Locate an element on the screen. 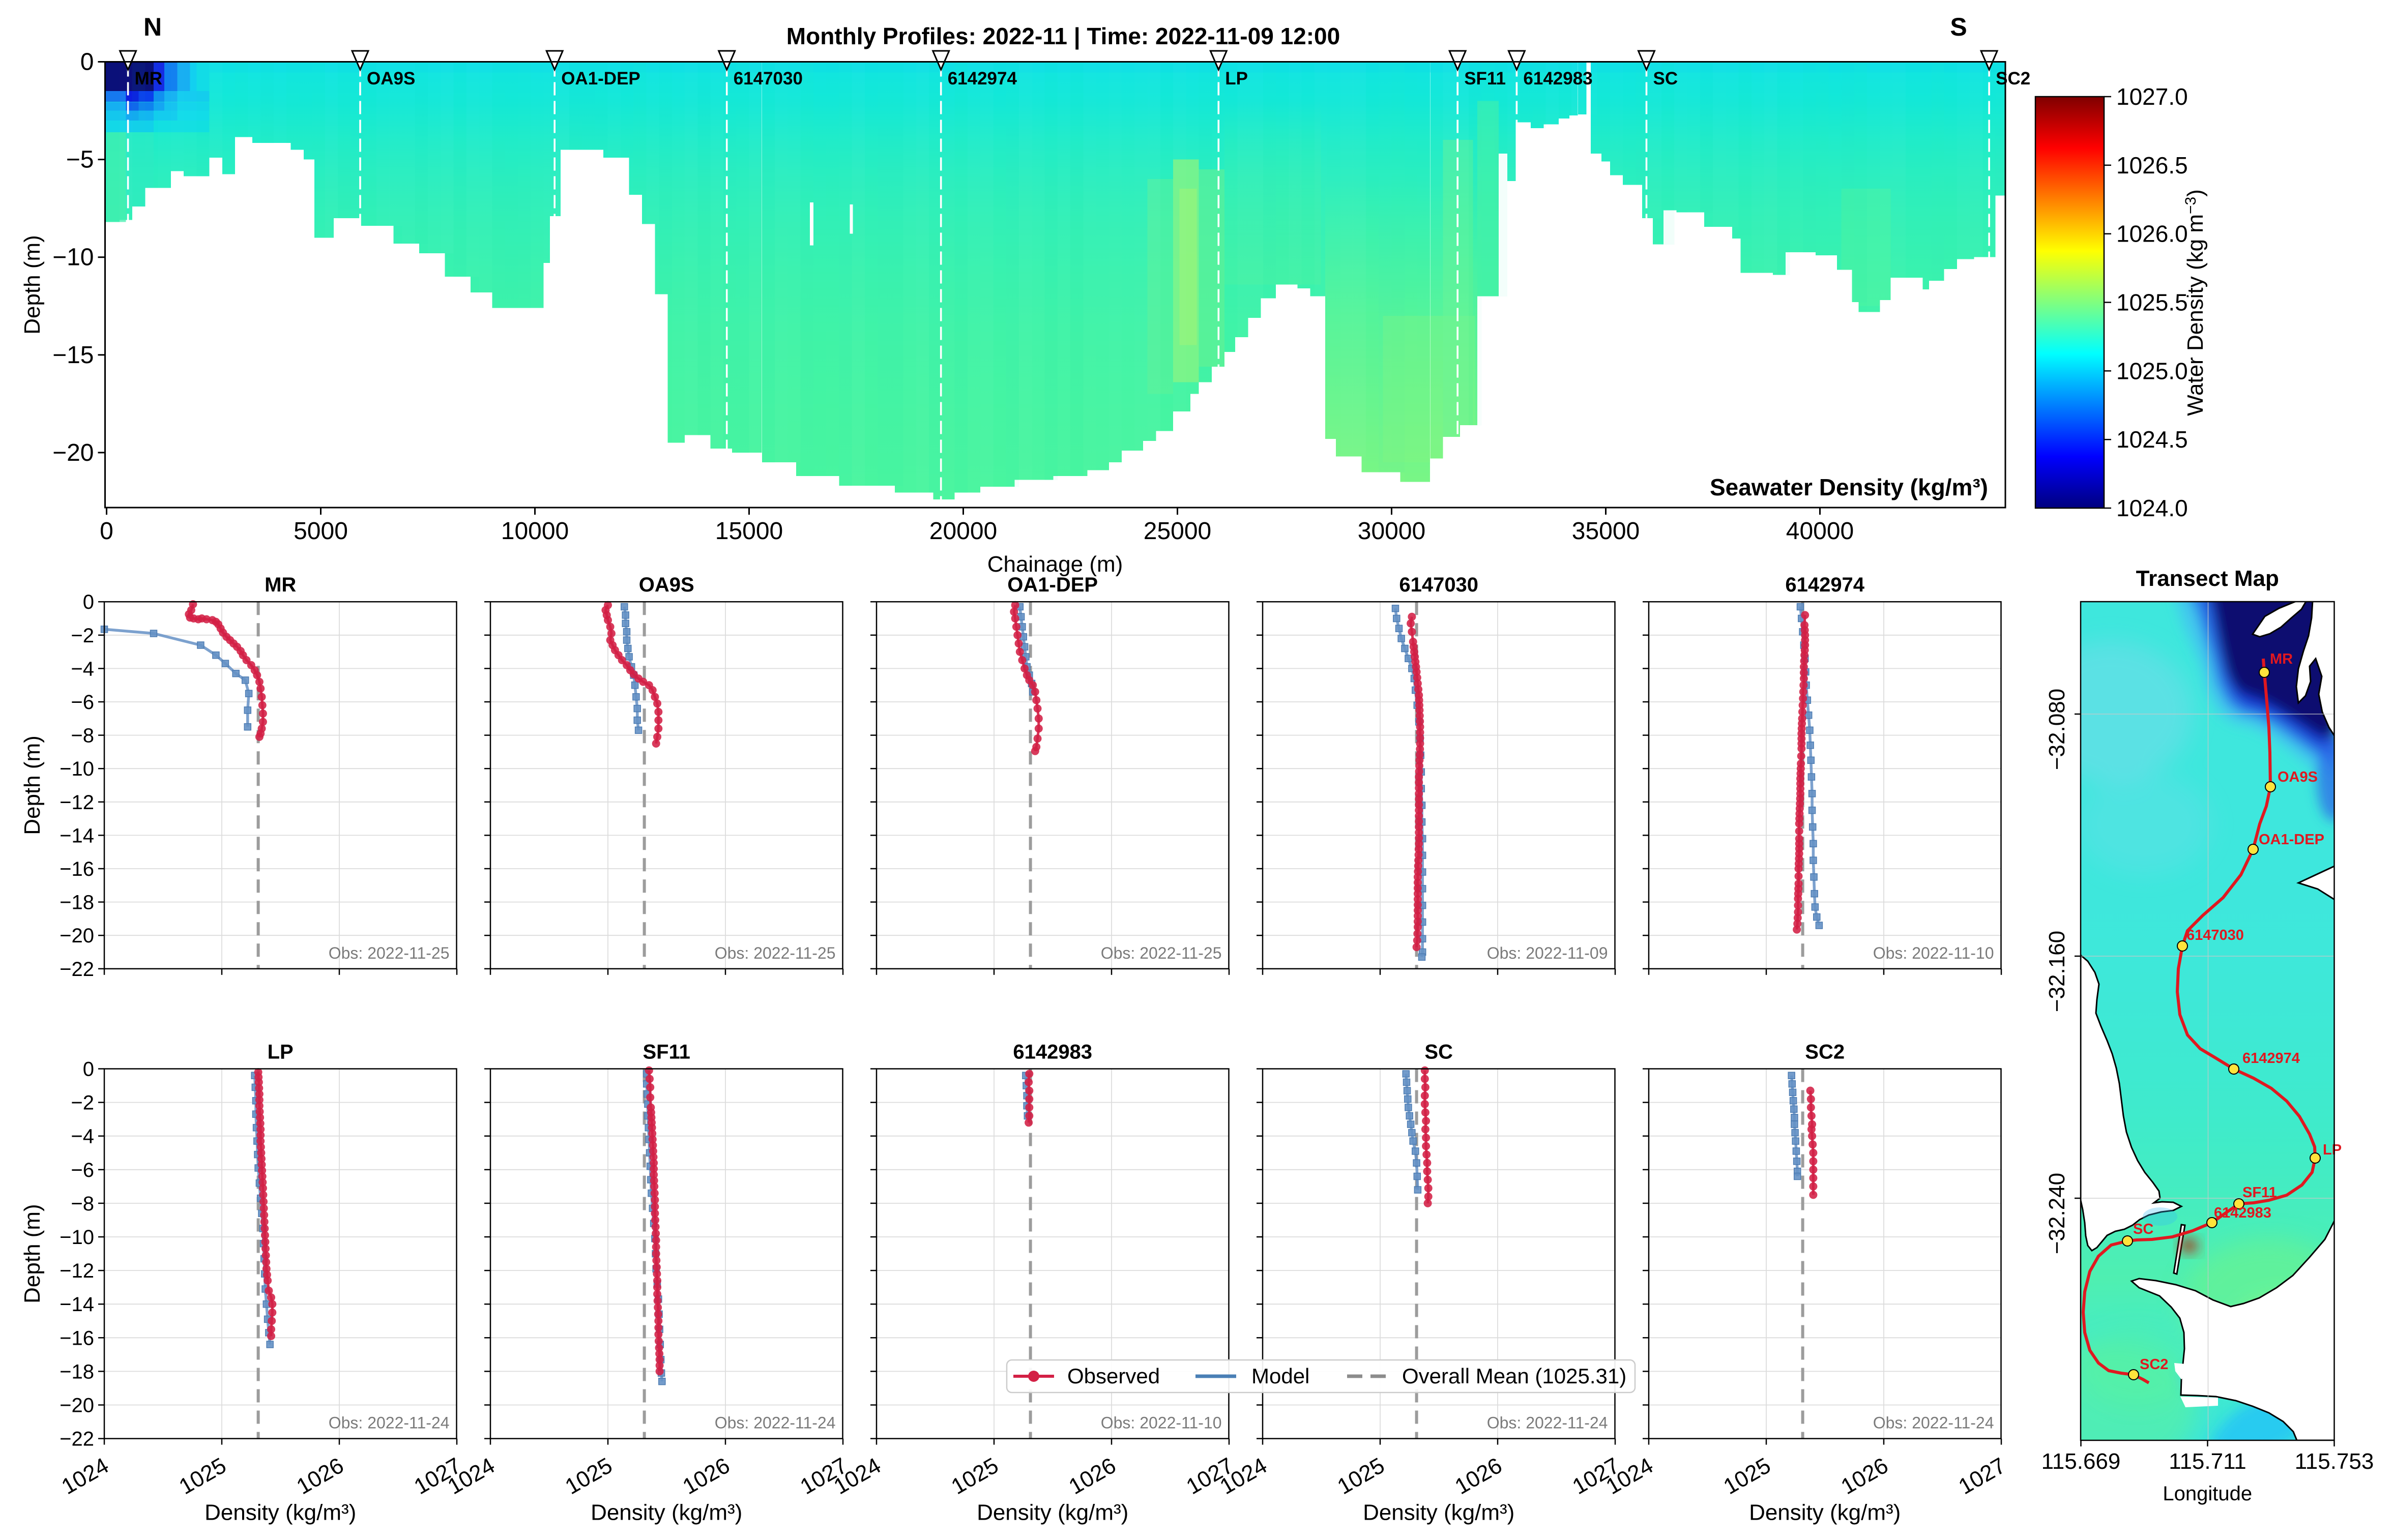  svg-text: 30000 is located at coordinates (1391, 532).